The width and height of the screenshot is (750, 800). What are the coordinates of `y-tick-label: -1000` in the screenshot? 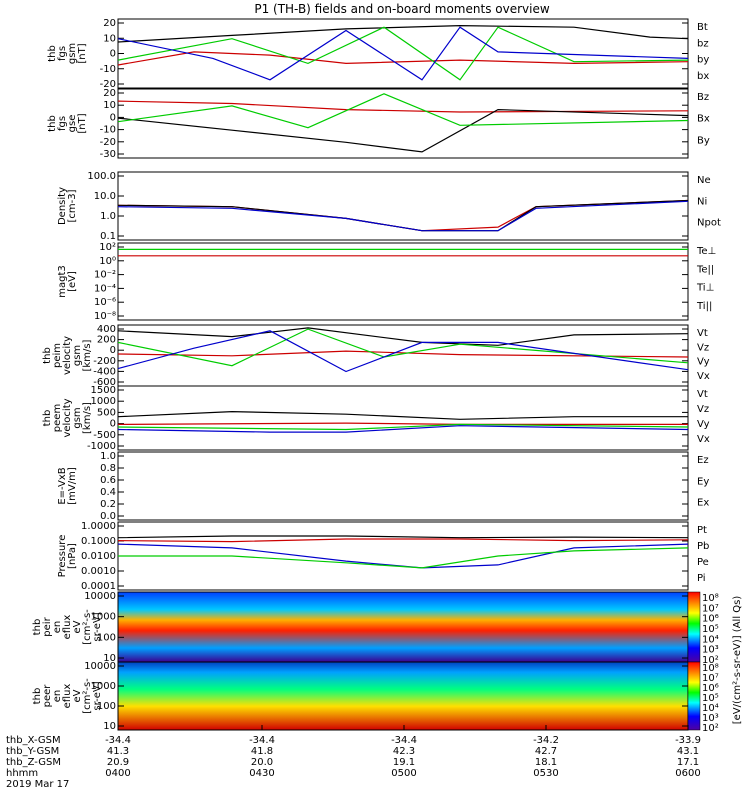 It's located at (101, 446).